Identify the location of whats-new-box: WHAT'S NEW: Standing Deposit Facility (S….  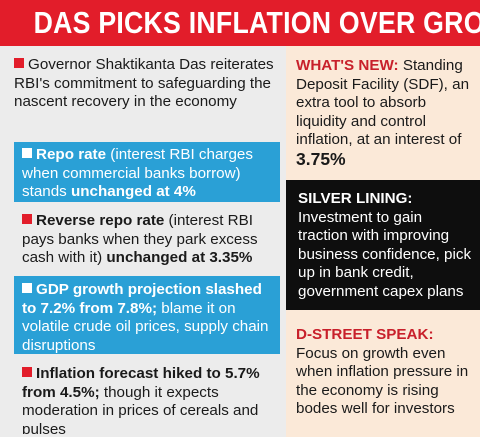
(383, 115).